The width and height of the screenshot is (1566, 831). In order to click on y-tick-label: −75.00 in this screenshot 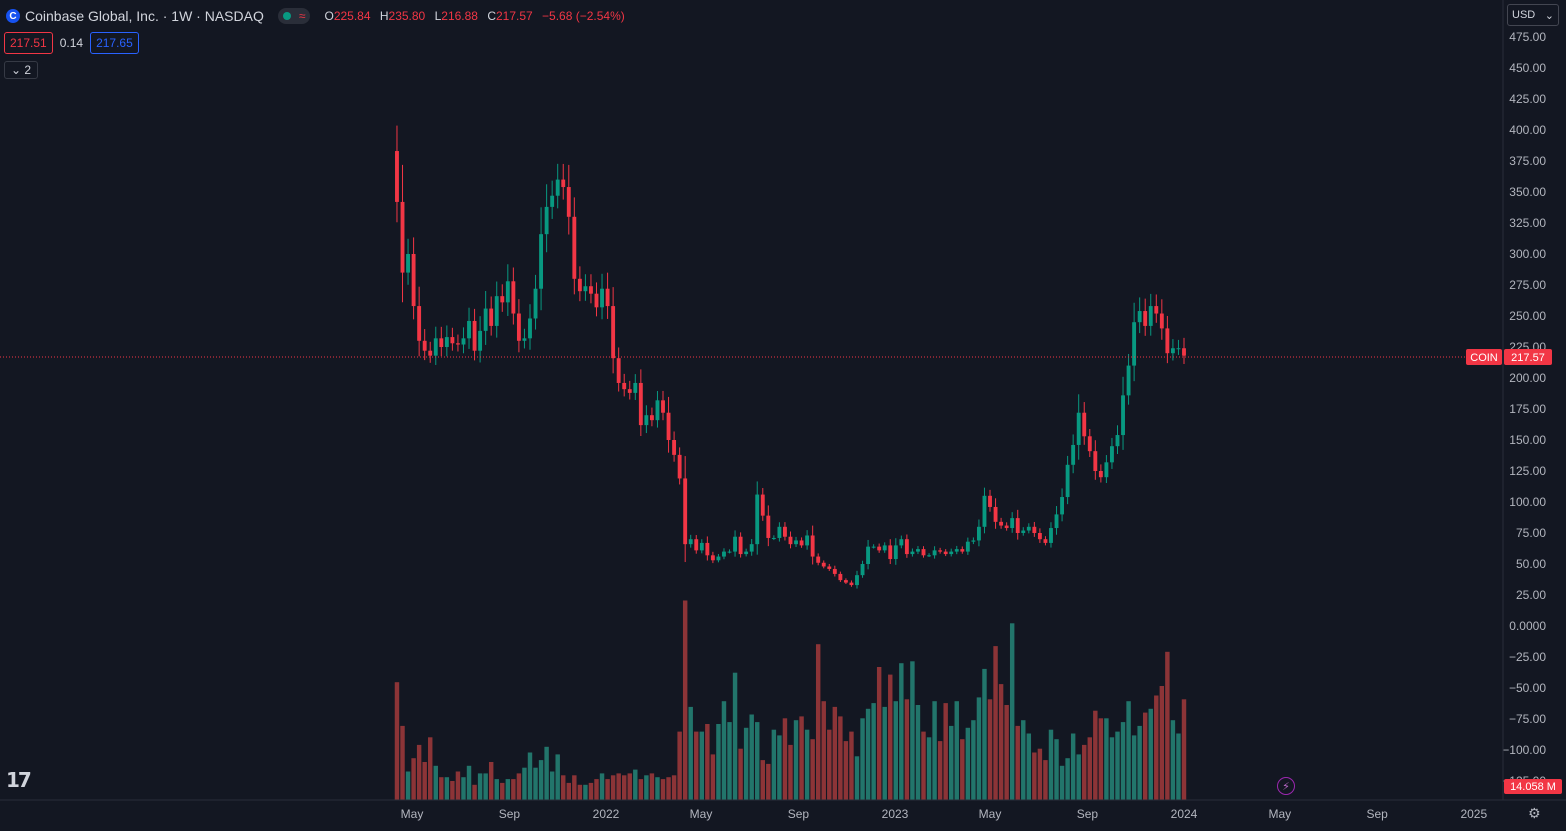, I will do `click(1527, 719)`.